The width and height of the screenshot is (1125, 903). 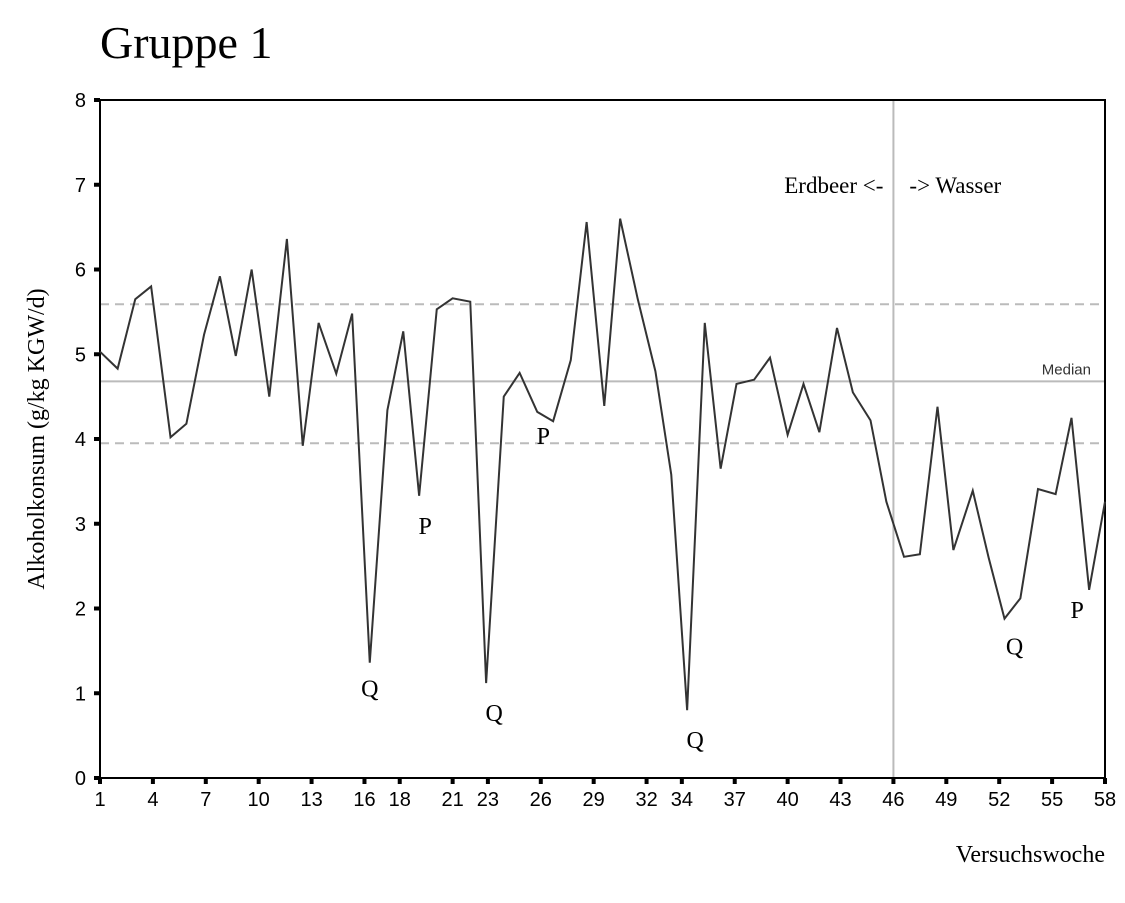 What do you see at coordinates (594, 800) in the screenshot?
I see `x-tick-label: 29` at bounding box center [594, 800].